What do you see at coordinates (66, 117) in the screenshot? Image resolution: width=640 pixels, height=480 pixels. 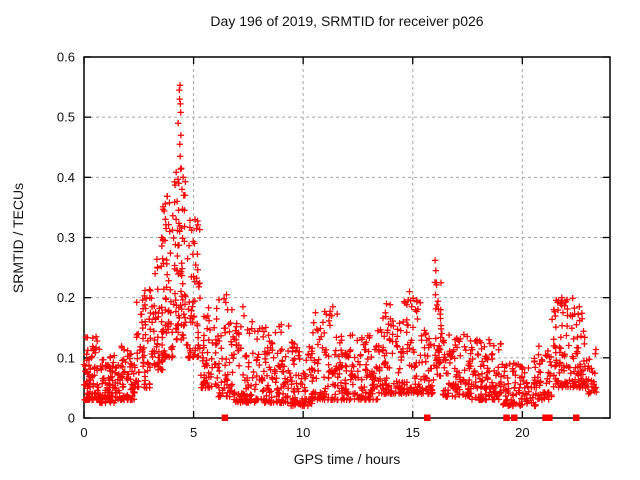 I see `y-tick-label: 0.5` at bounding box center [66, 117].